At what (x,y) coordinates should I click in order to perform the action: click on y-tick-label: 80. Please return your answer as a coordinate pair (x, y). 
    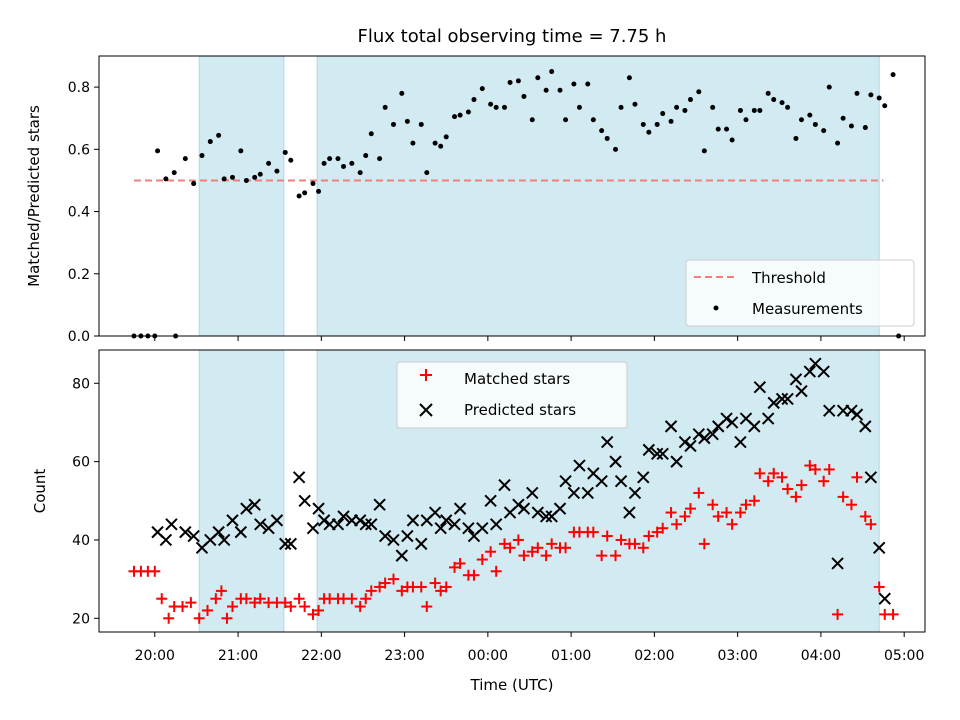
    Looking at the image, I should click on (81, 384).